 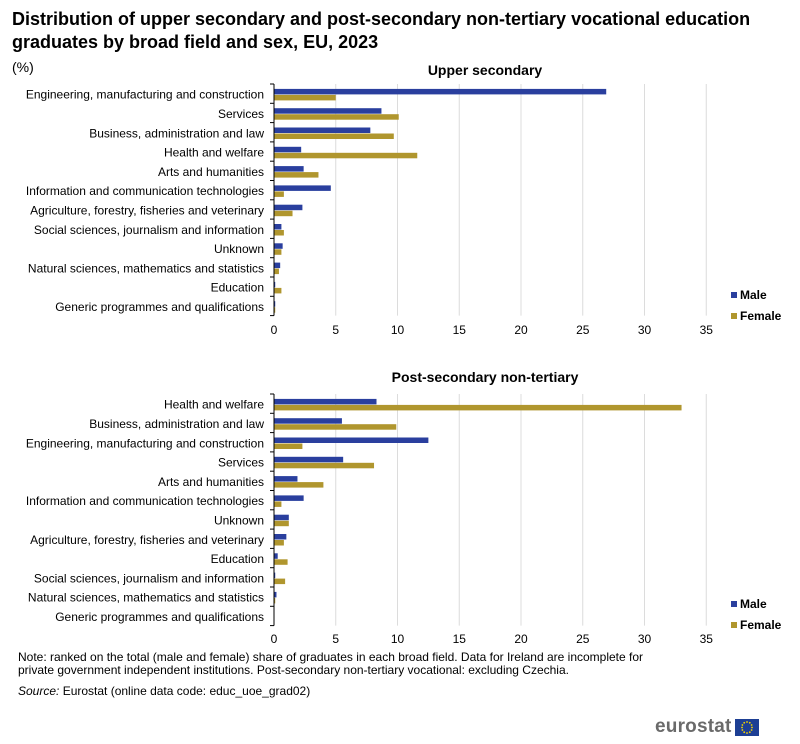 What do you see at coordinates (693, 726) in the screenshot?
I see `logo-text: eurostat` at bounding box center [693, 726].